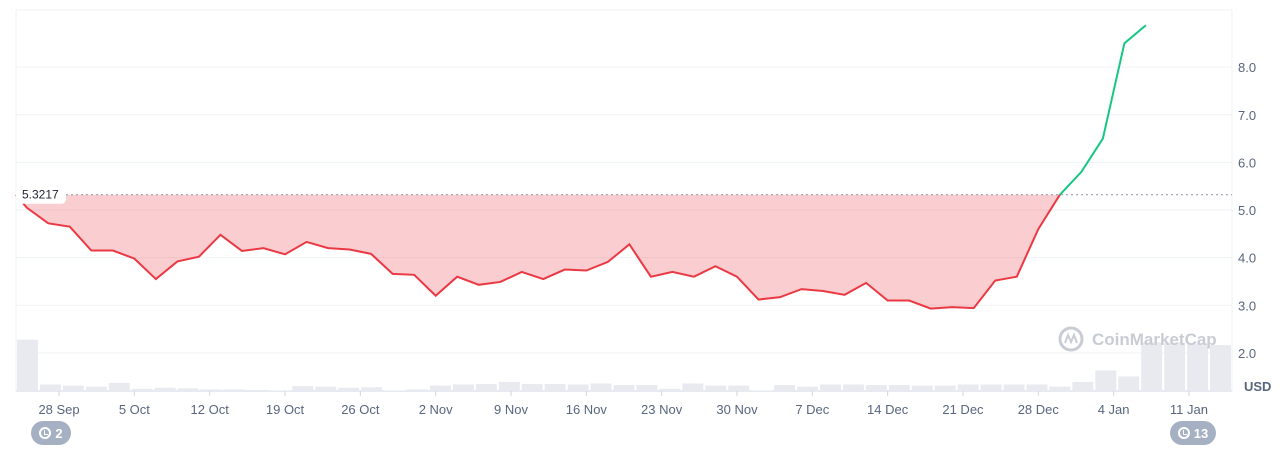 The image size is (1280, 454). What do you see at coordinates (1247, 67) in the screenshot?
I see `y-tick-label: 8.0` at bounding box center [1247, 67].